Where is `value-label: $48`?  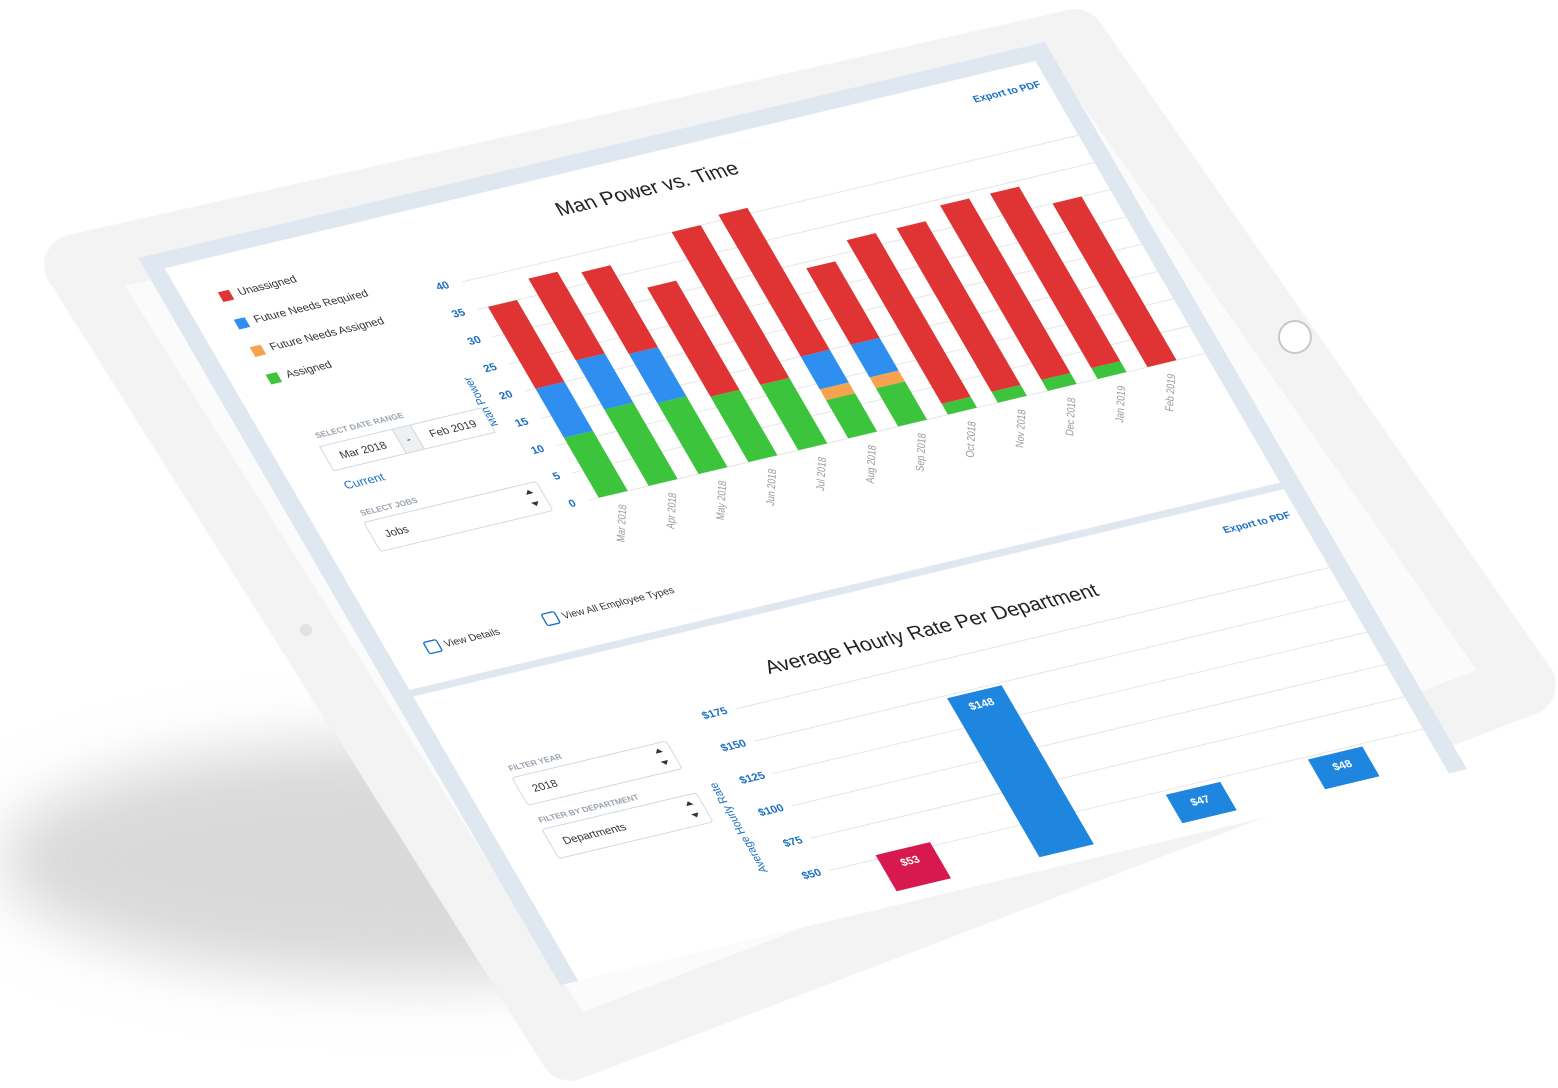
value-label: $48 is located at coordinates (1342, 766).